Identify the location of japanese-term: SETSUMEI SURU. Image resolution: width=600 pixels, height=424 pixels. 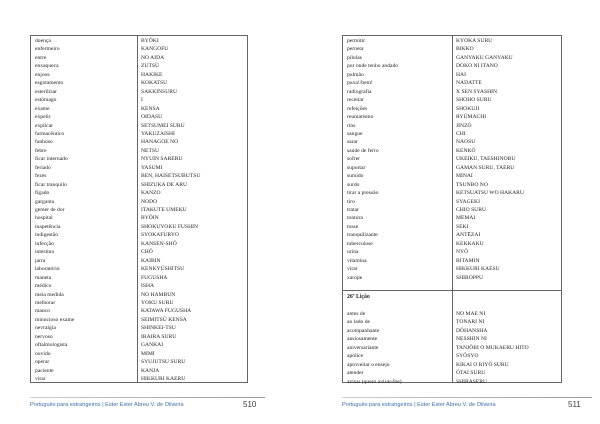
(163, 125).